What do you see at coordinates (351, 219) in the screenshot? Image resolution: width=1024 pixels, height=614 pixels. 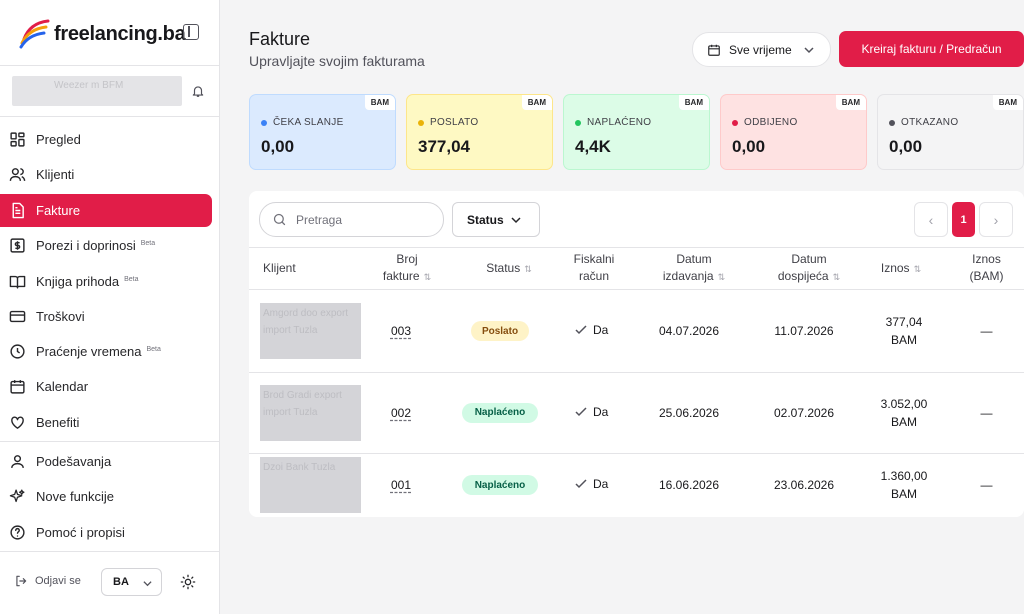 I see `search-input: Pretraga` at bounding box center [351, 219].